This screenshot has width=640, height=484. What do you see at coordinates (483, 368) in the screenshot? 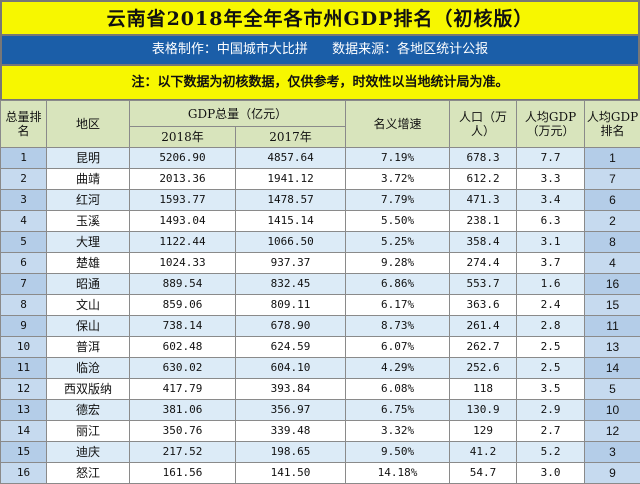
I see `population-cell: 252.6` at bounding box center [483, 368].